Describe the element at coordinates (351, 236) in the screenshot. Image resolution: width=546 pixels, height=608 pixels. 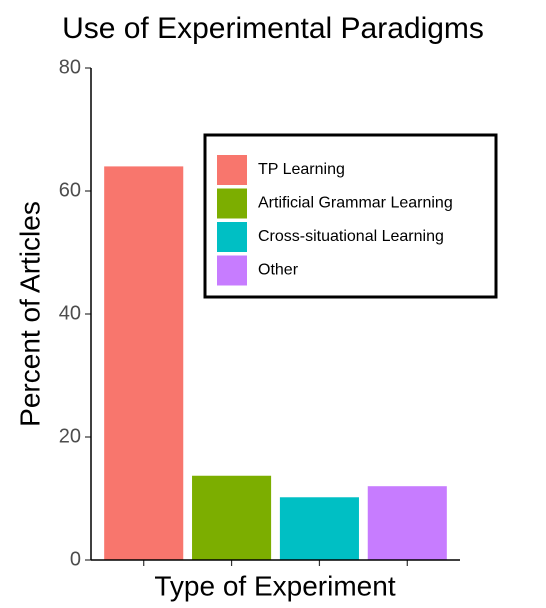
I see `legend-label: Cross-situational Learning` at that location.